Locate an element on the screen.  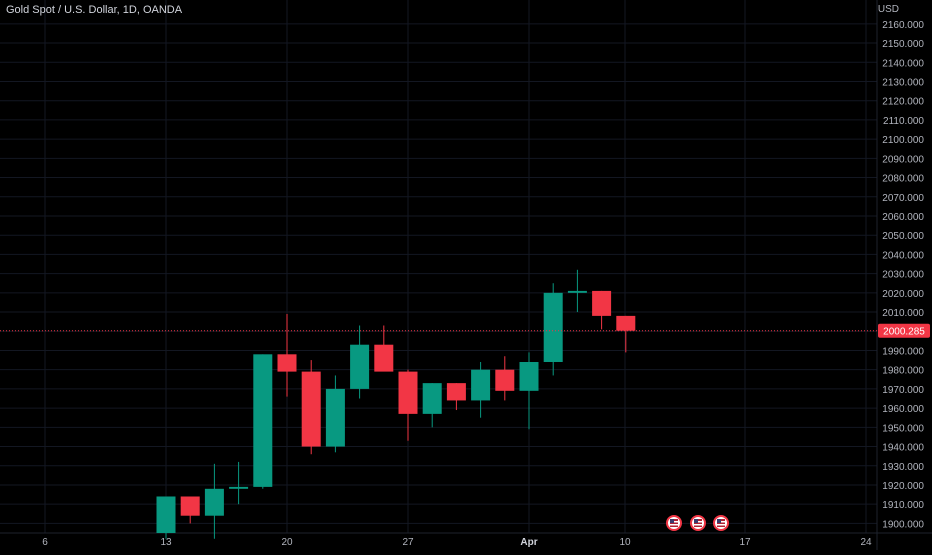
time-tick-label: 6 is located at coordinates (45, 542).